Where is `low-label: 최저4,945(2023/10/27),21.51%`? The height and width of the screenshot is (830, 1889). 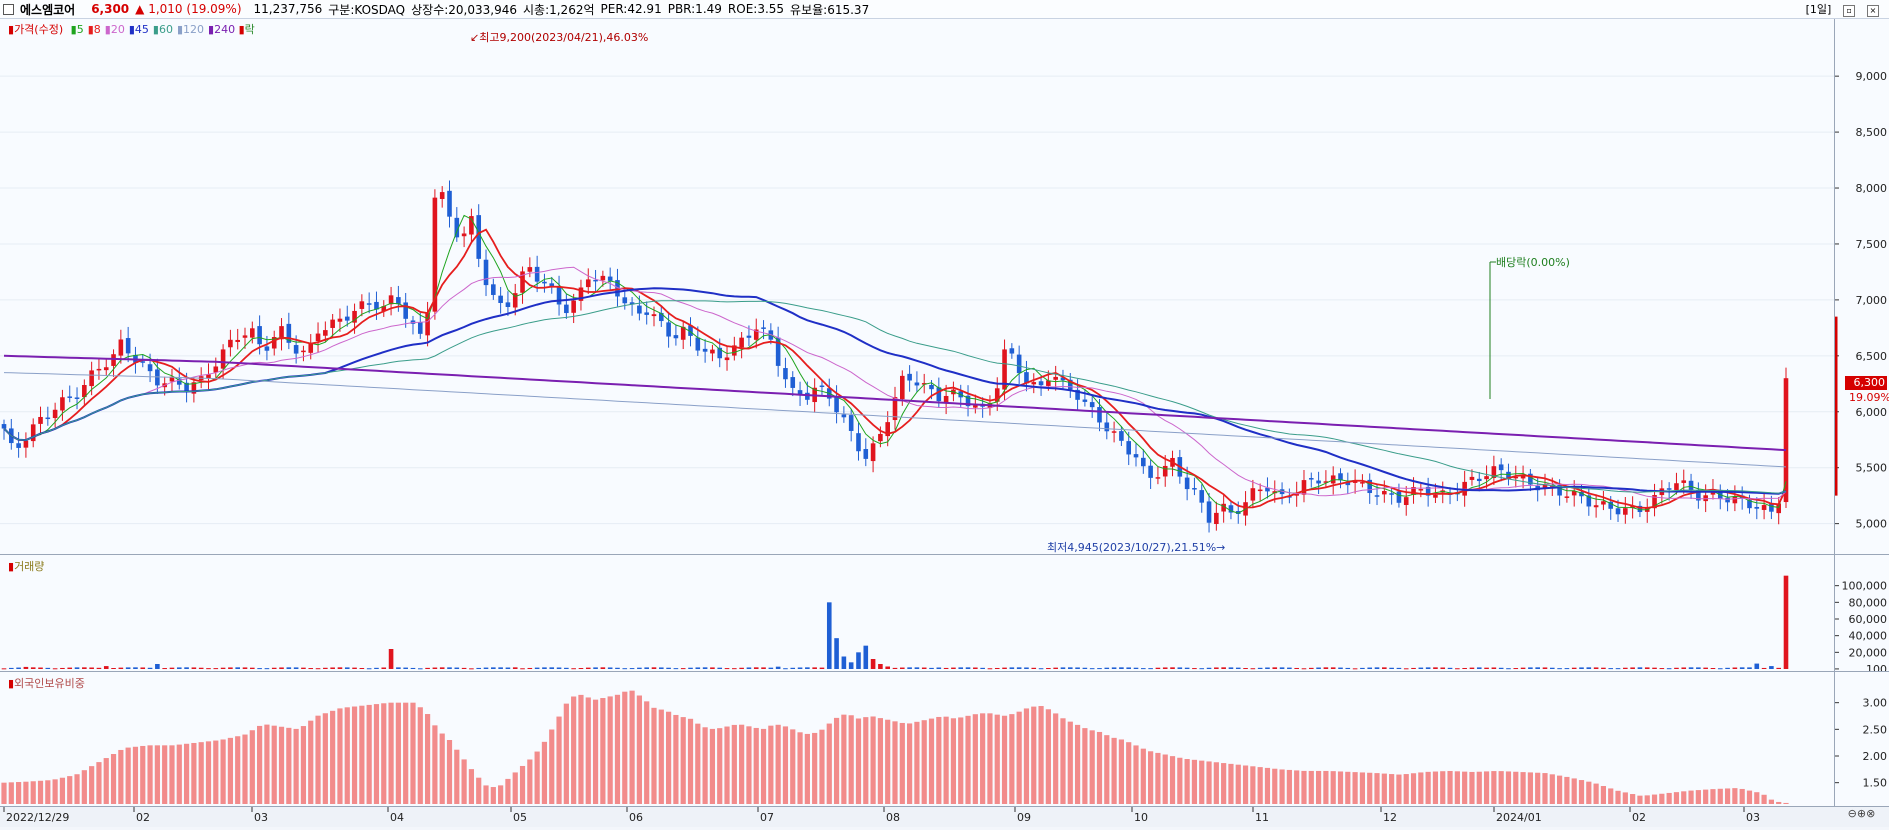 low-label: 최저4,945(2023/10/27),21.51% is located at coordinates (1132, 547).